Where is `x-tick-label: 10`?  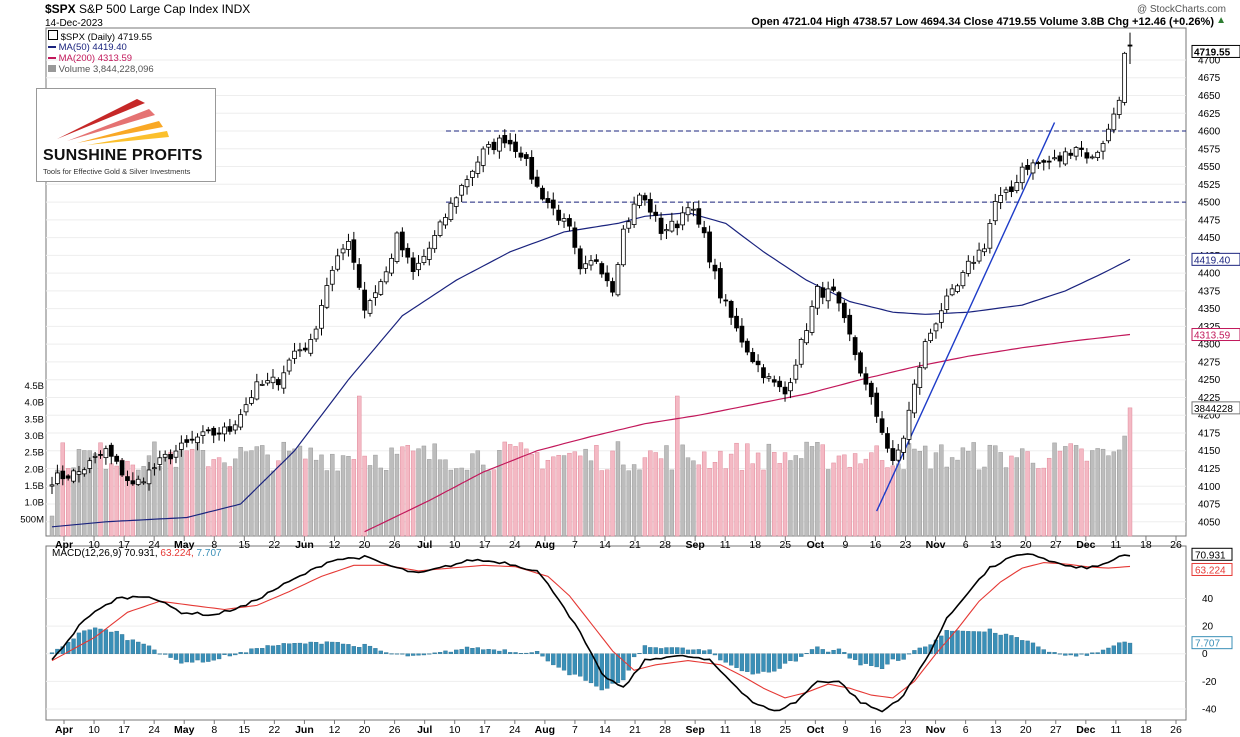 x-tick-label: 10 is located at coordinates (94, 545).